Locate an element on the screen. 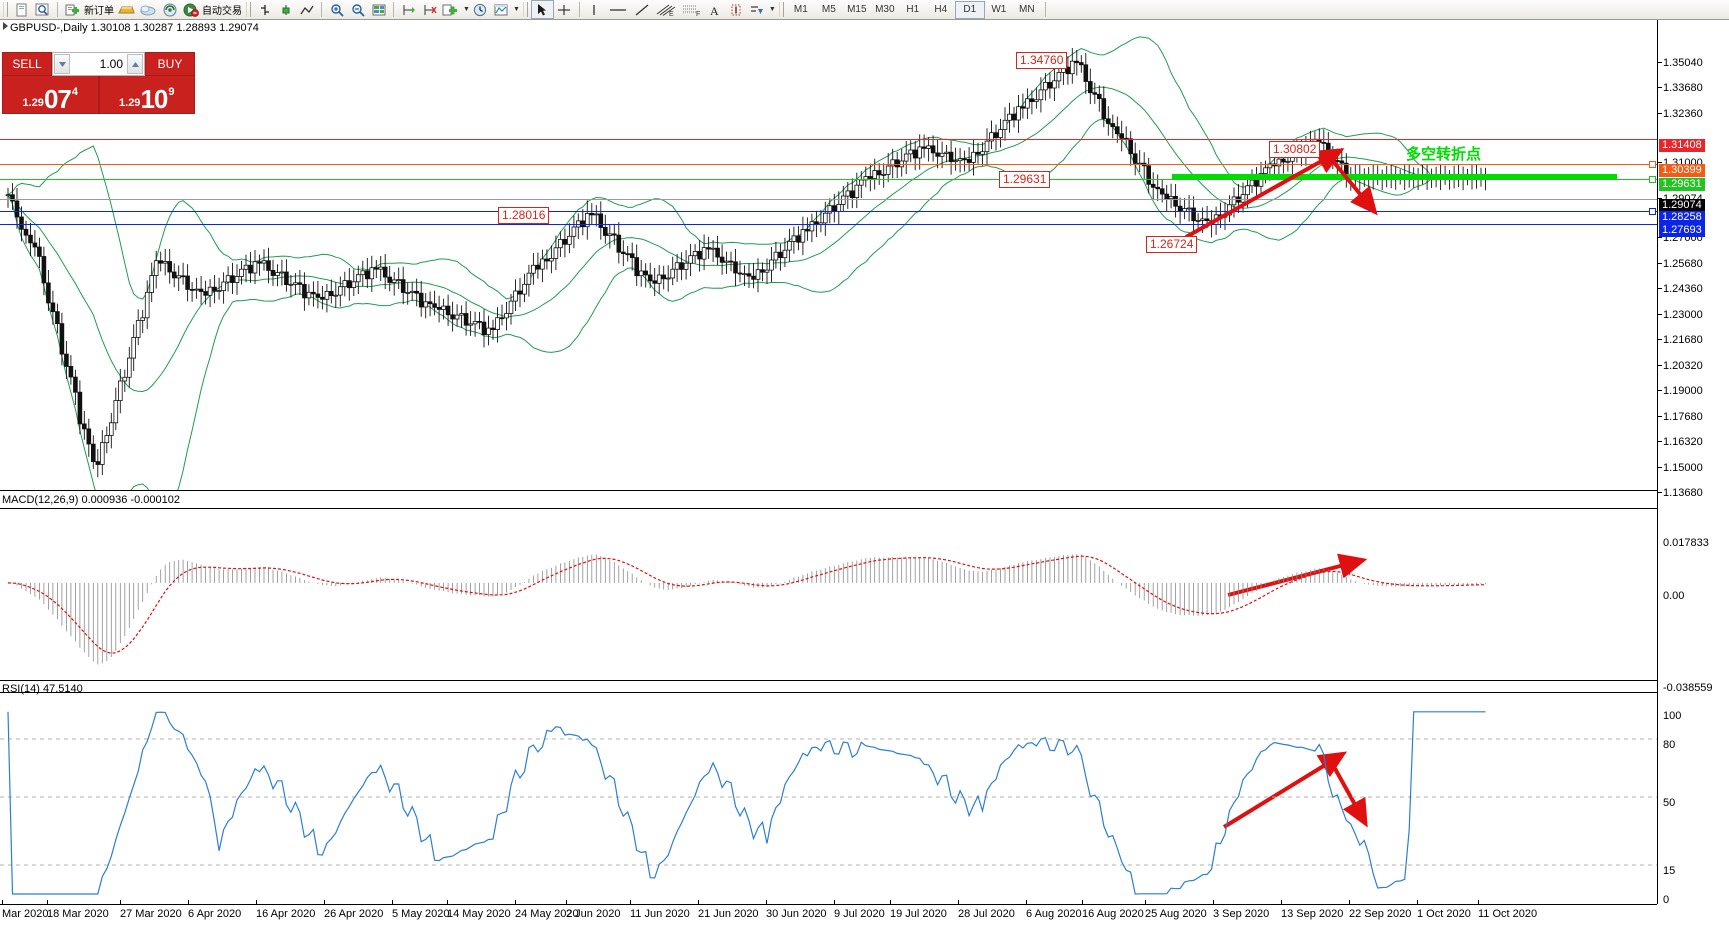  text-icon: A is located at coordinates (715, 9).